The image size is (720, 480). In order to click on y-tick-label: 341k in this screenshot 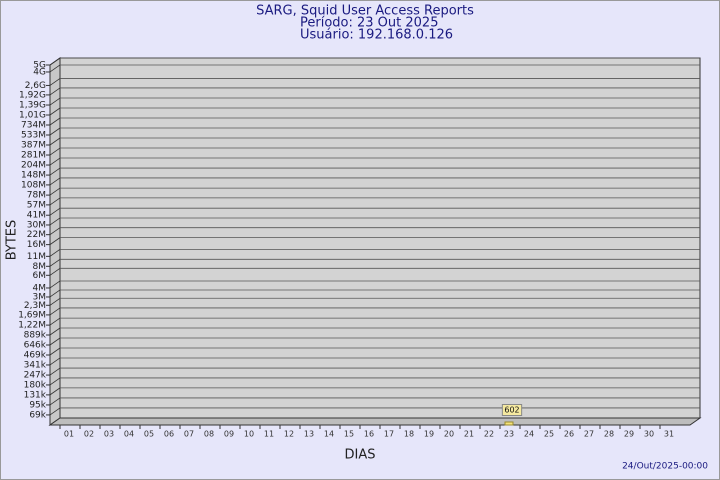, I will do `click(35, 365)`.